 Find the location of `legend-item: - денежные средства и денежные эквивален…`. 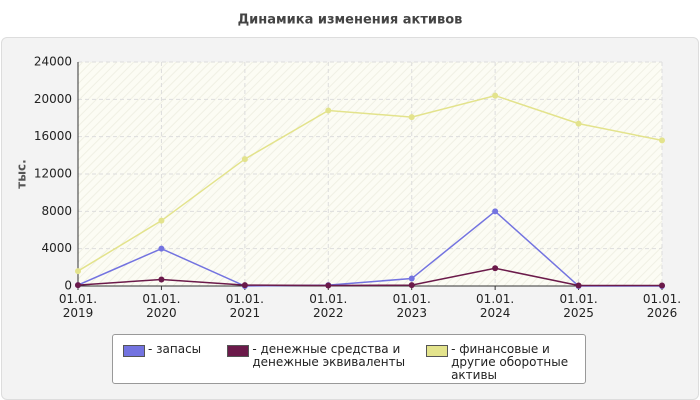

legend-item: - денежные средства и денежные эквивален… is located at coordinates (316, 359).